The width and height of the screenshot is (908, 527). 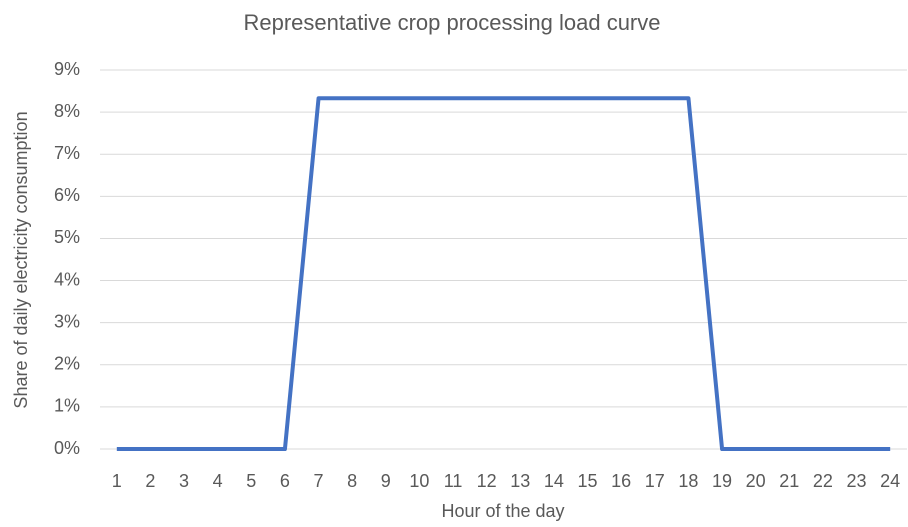 What do you see at coordinates (857, 481) in the screenshot?
I see `x-tick-label: 23` at bounding box center [857, 481].